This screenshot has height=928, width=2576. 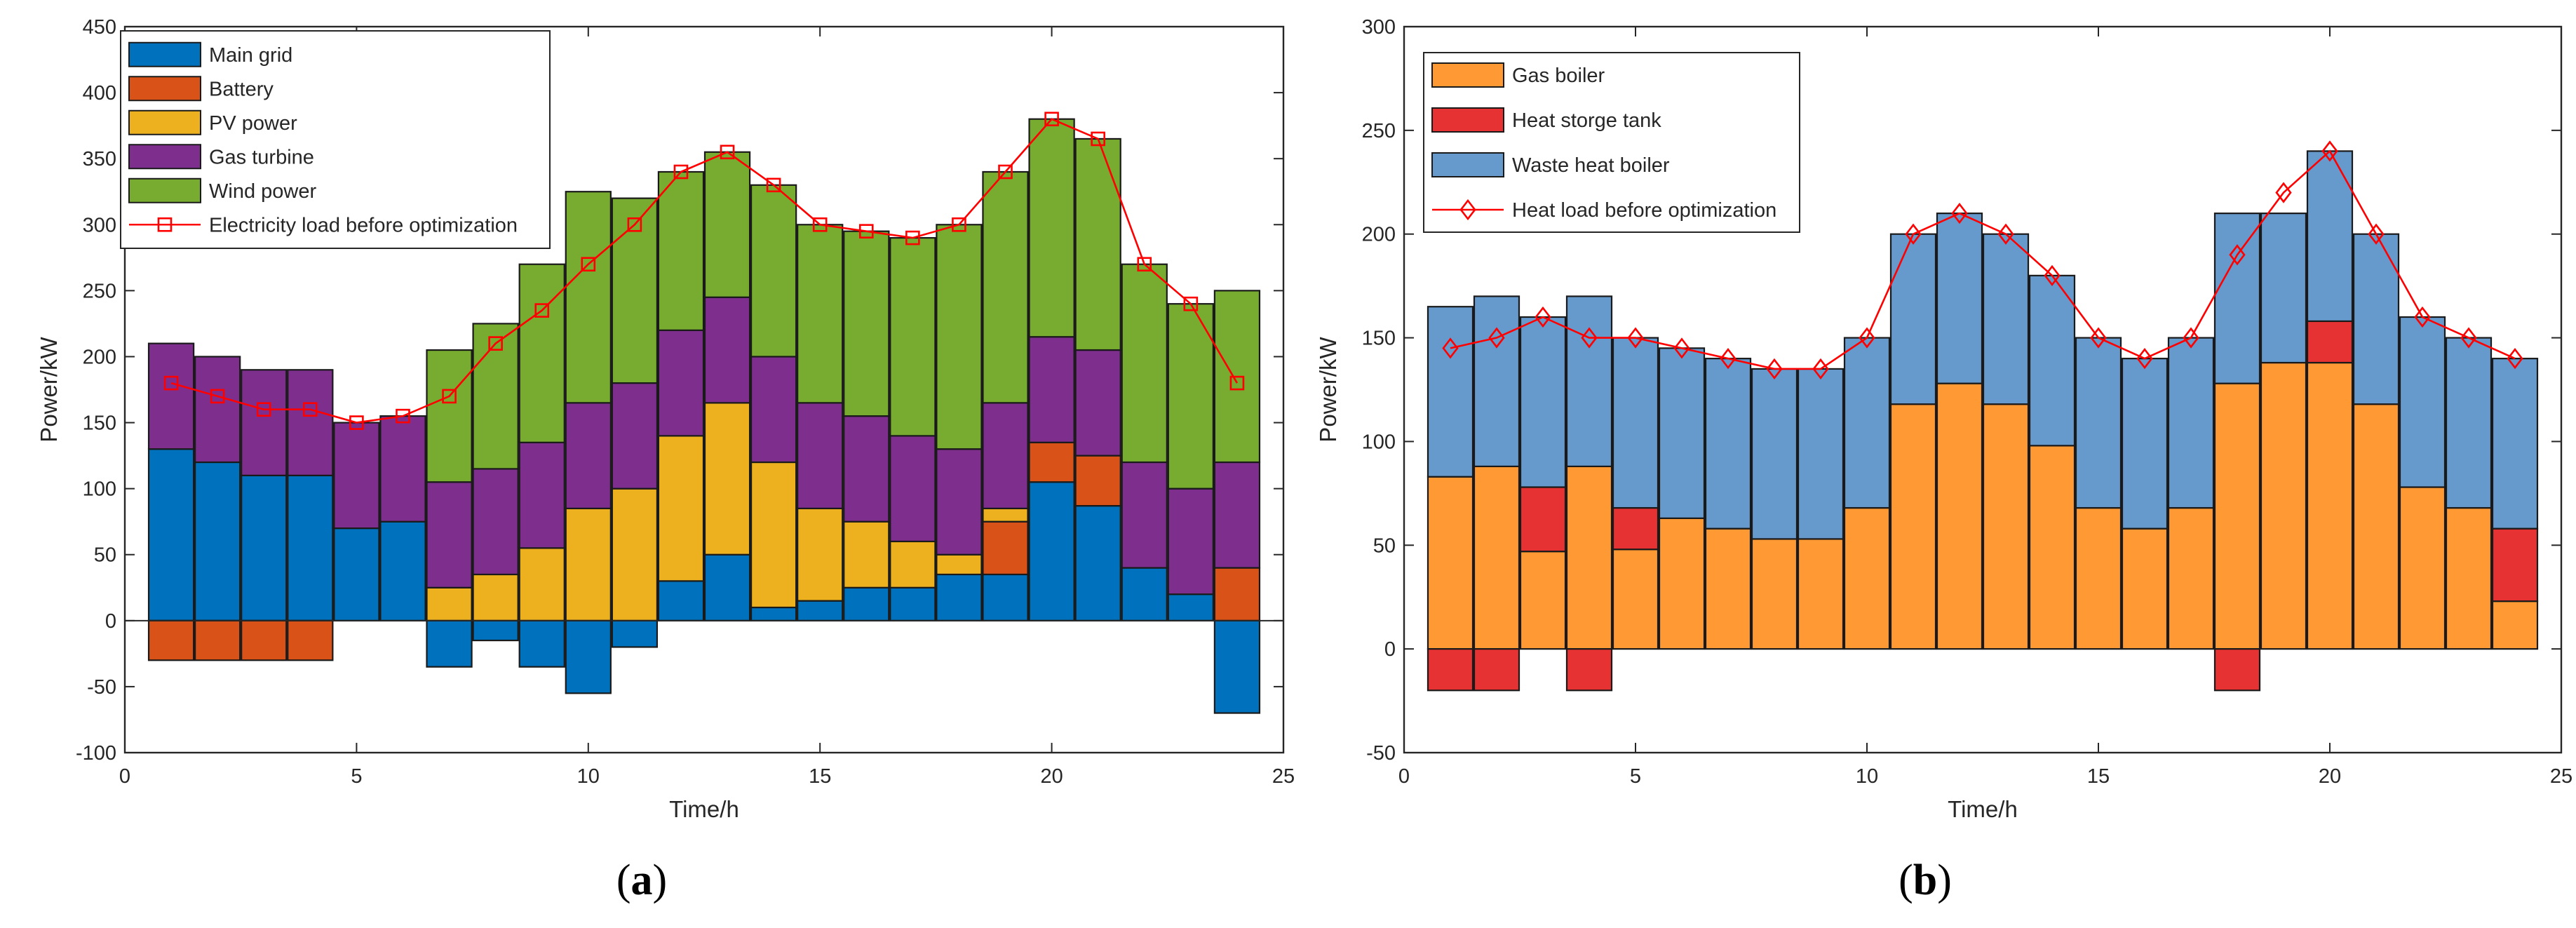 What do you see at coordinates (1586, 120) in the screenshot?
I see `legend-label-heat-storge-tank: Heat storge tank` at bounding box center [1586, 120].